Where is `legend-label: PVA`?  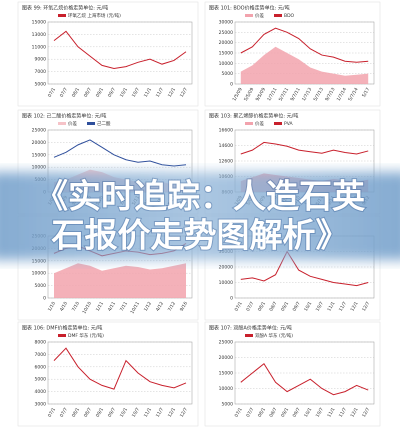 legend-label: PVA is located at coordinates (289, 124).